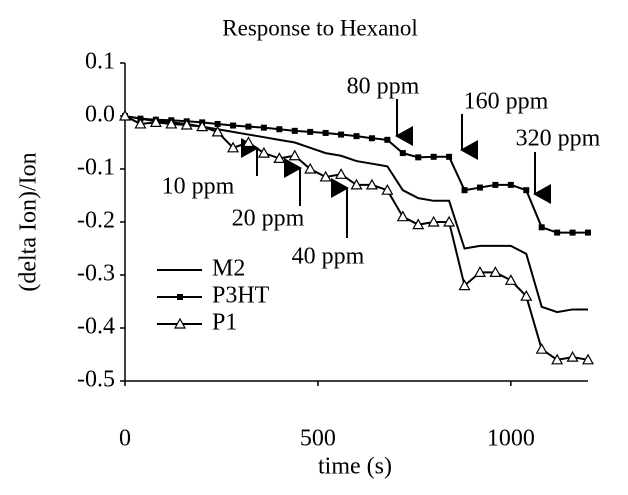 The width and height of the screenshot is (628, 495). I want to click on y-tick-label: -0.5, so click(96, 380).